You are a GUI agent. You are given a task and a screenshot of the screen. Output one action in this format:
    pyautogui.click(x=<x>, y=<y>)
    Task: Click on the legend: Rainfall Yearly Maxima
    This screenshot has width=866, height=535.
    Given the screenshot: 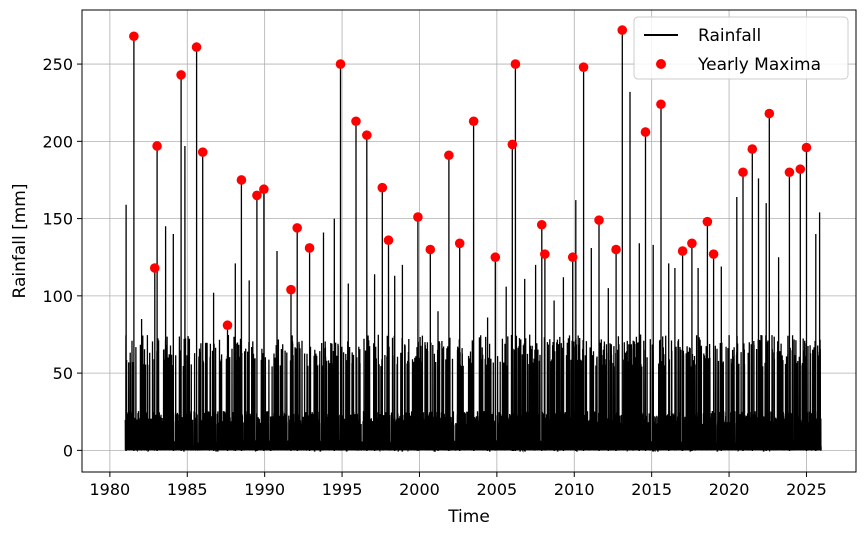 What is the action you would take?
    pyautogui.click(x=741, y=48)
    